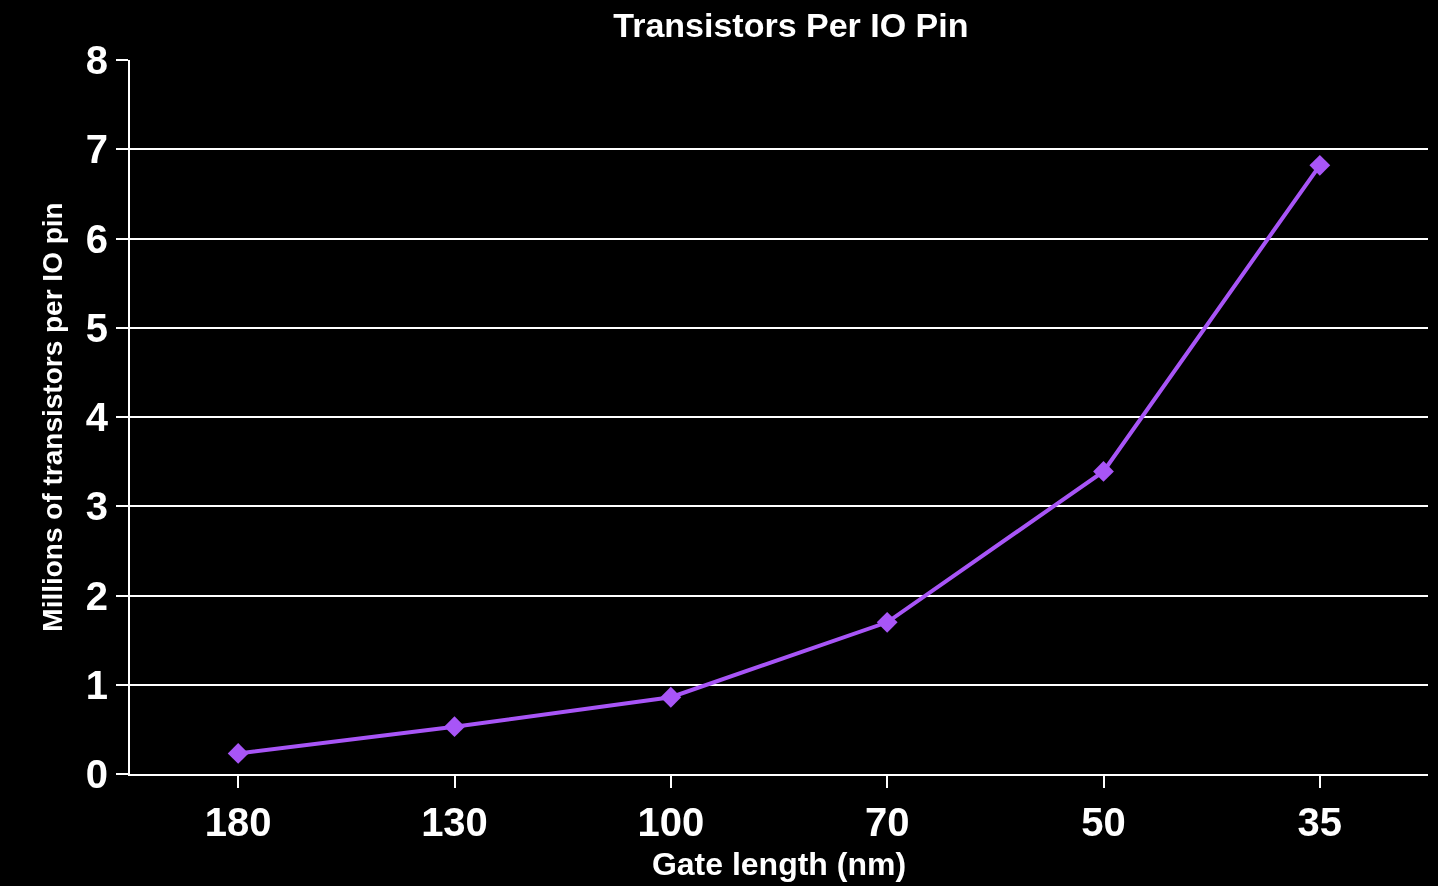  Describe the element at coordinates (96, 149) in the screenshot. I see `y-tick-label: 7` at that location.